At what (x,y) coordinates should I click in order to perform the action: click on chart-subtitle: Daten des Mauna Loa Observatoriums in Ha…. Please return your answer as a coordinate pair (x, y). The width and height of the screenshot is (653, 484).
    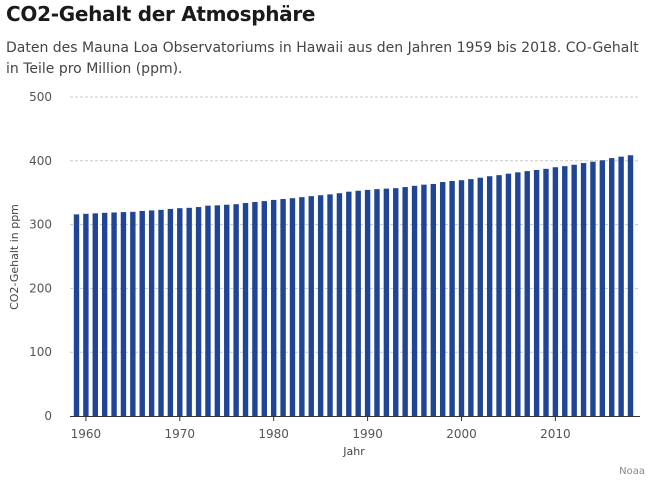
    Looking at the image, I should click on (322, 58).